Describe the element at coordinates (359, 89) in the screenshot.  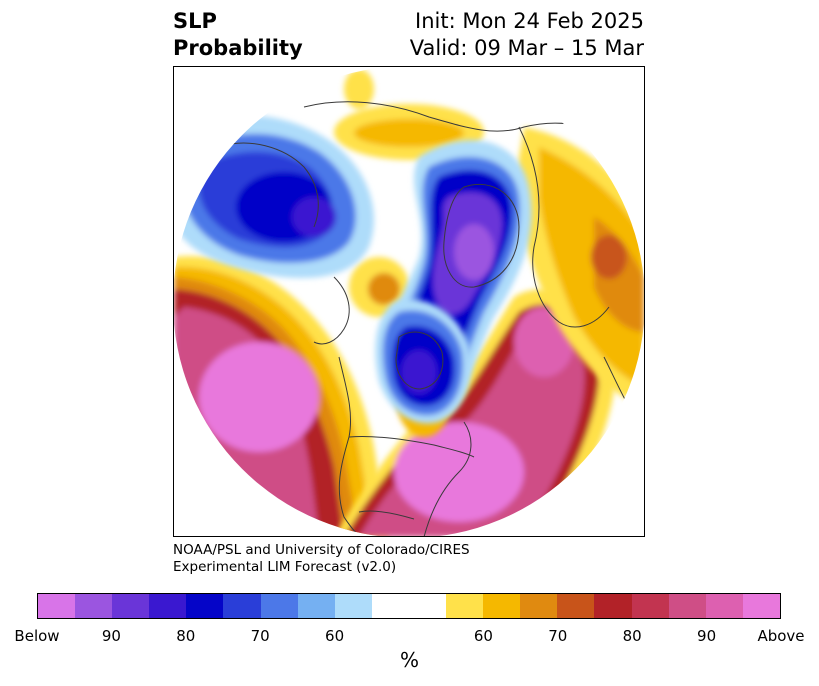
I see `arctic-small-yellow` at that location.